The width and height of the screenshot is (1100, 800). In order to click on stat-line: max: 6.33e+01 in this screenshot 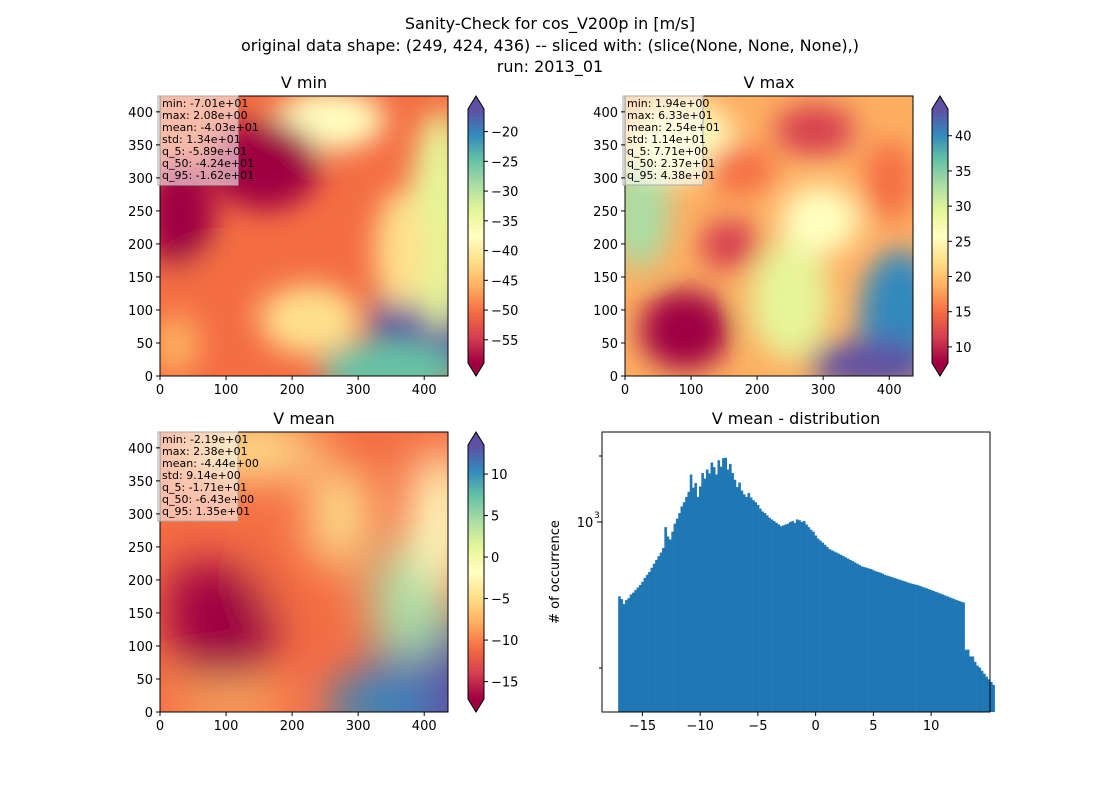, I will do `click(670, 115)`.